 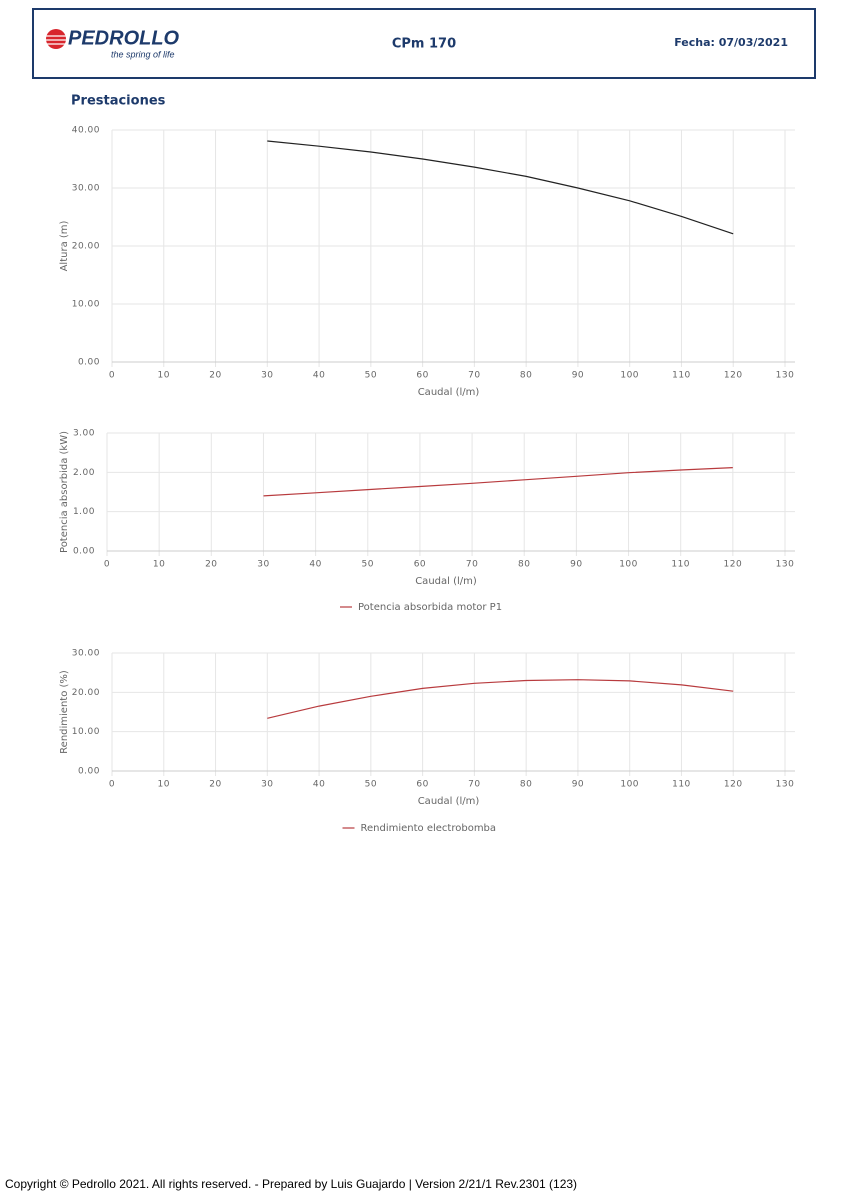 What do you see at coordinates (118, 101) in the screenshot?
I see `section-title: Prestaciones` at bounding box center [118, 101].